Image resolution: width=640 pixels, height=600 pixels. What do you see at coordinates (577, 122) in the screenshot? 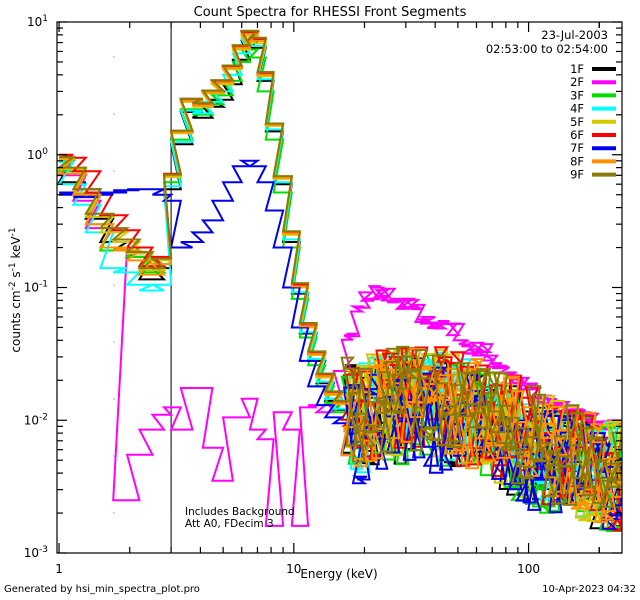
I see `legend-label: 5F` at bounding box center [577, 122].